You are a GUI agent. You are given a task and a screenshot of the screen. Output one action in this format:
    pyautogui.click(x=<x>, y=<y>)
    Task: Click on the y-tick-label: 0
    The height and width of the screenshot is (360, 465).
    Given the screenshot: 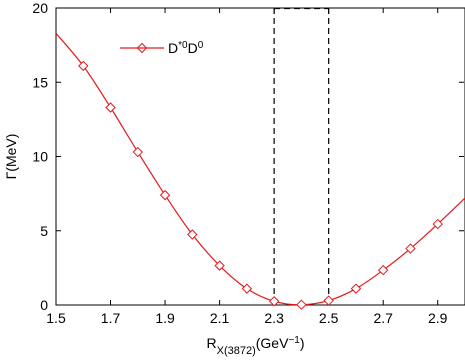 What is the action you would take?
    pyautogui.click(x=44, y=305)
    